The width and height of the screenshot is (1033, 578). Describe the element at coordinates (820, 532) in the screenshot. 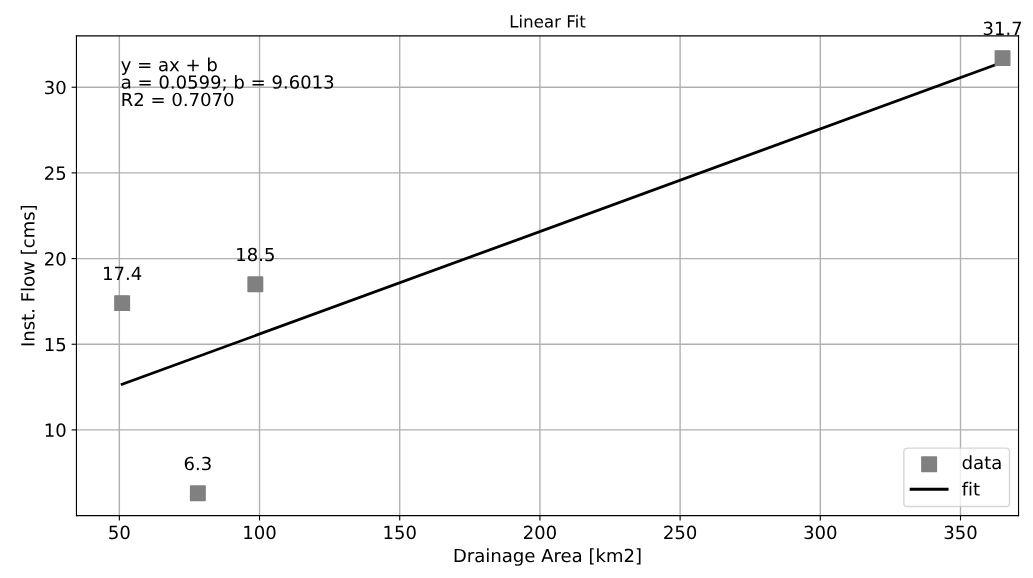

I see `x-tick-label: 300` at that location.